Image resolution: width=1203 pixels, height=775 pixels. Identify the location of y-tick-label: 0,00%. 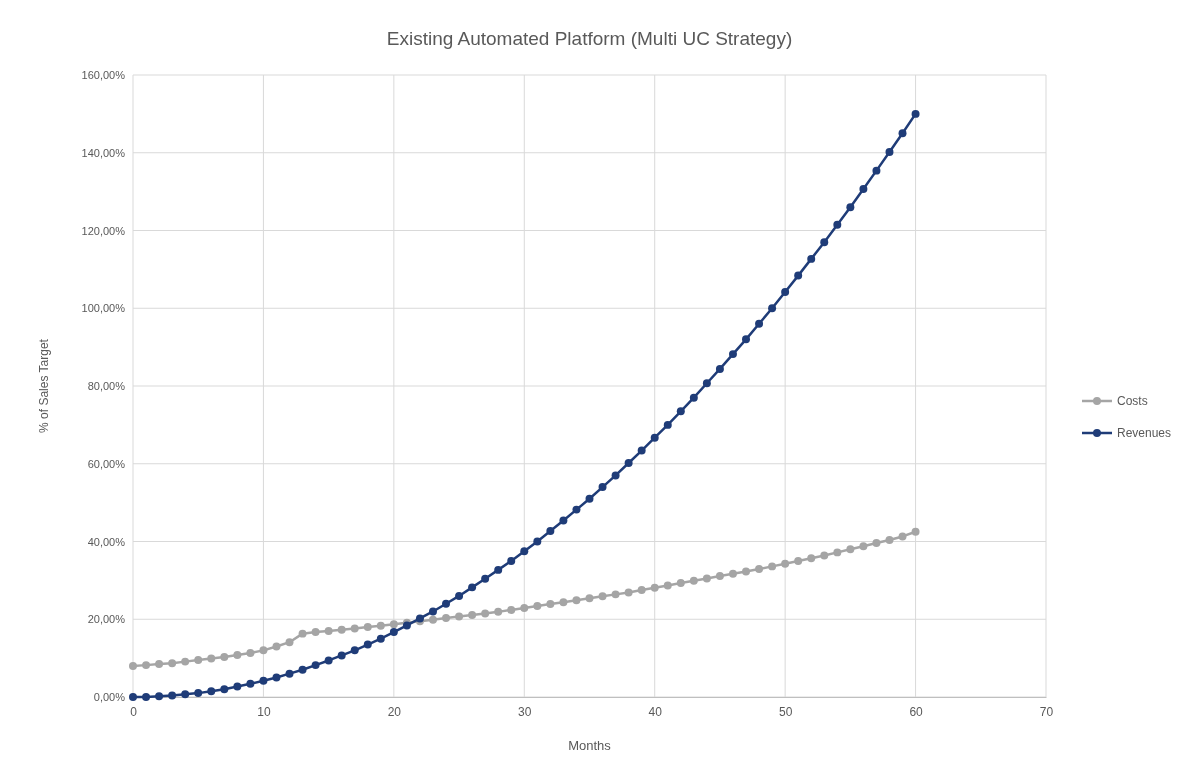
(109, 697).